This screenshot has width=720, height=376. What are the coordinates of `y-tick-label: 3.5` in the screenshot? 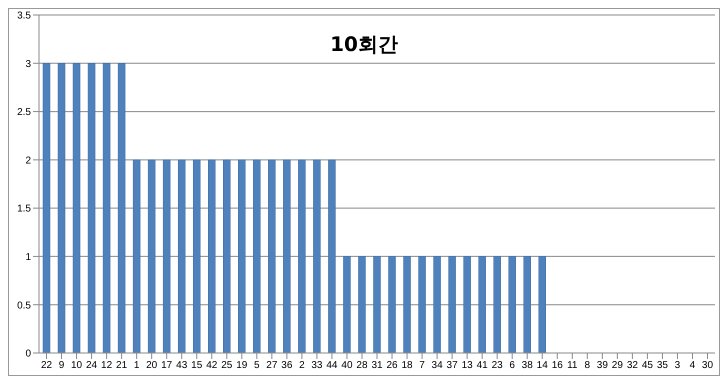 It's located at (24, 16).